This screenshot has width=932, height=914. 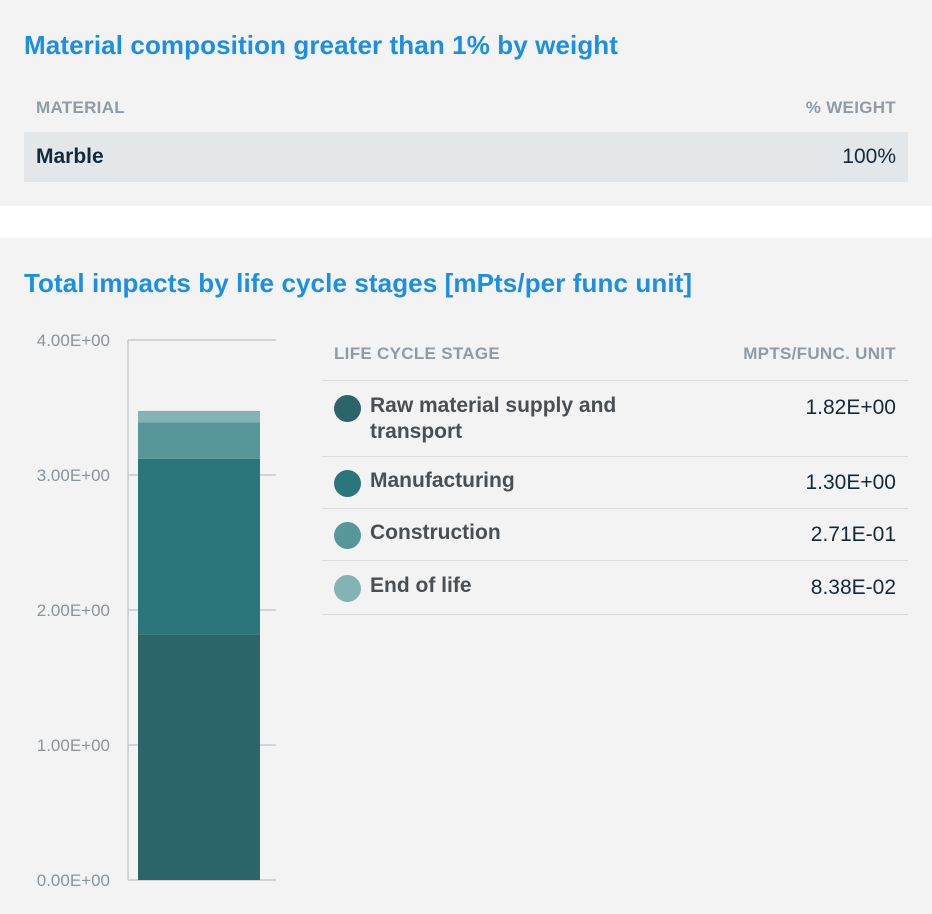 I want to click on material-name: Marble, so click(x=70, y=156).